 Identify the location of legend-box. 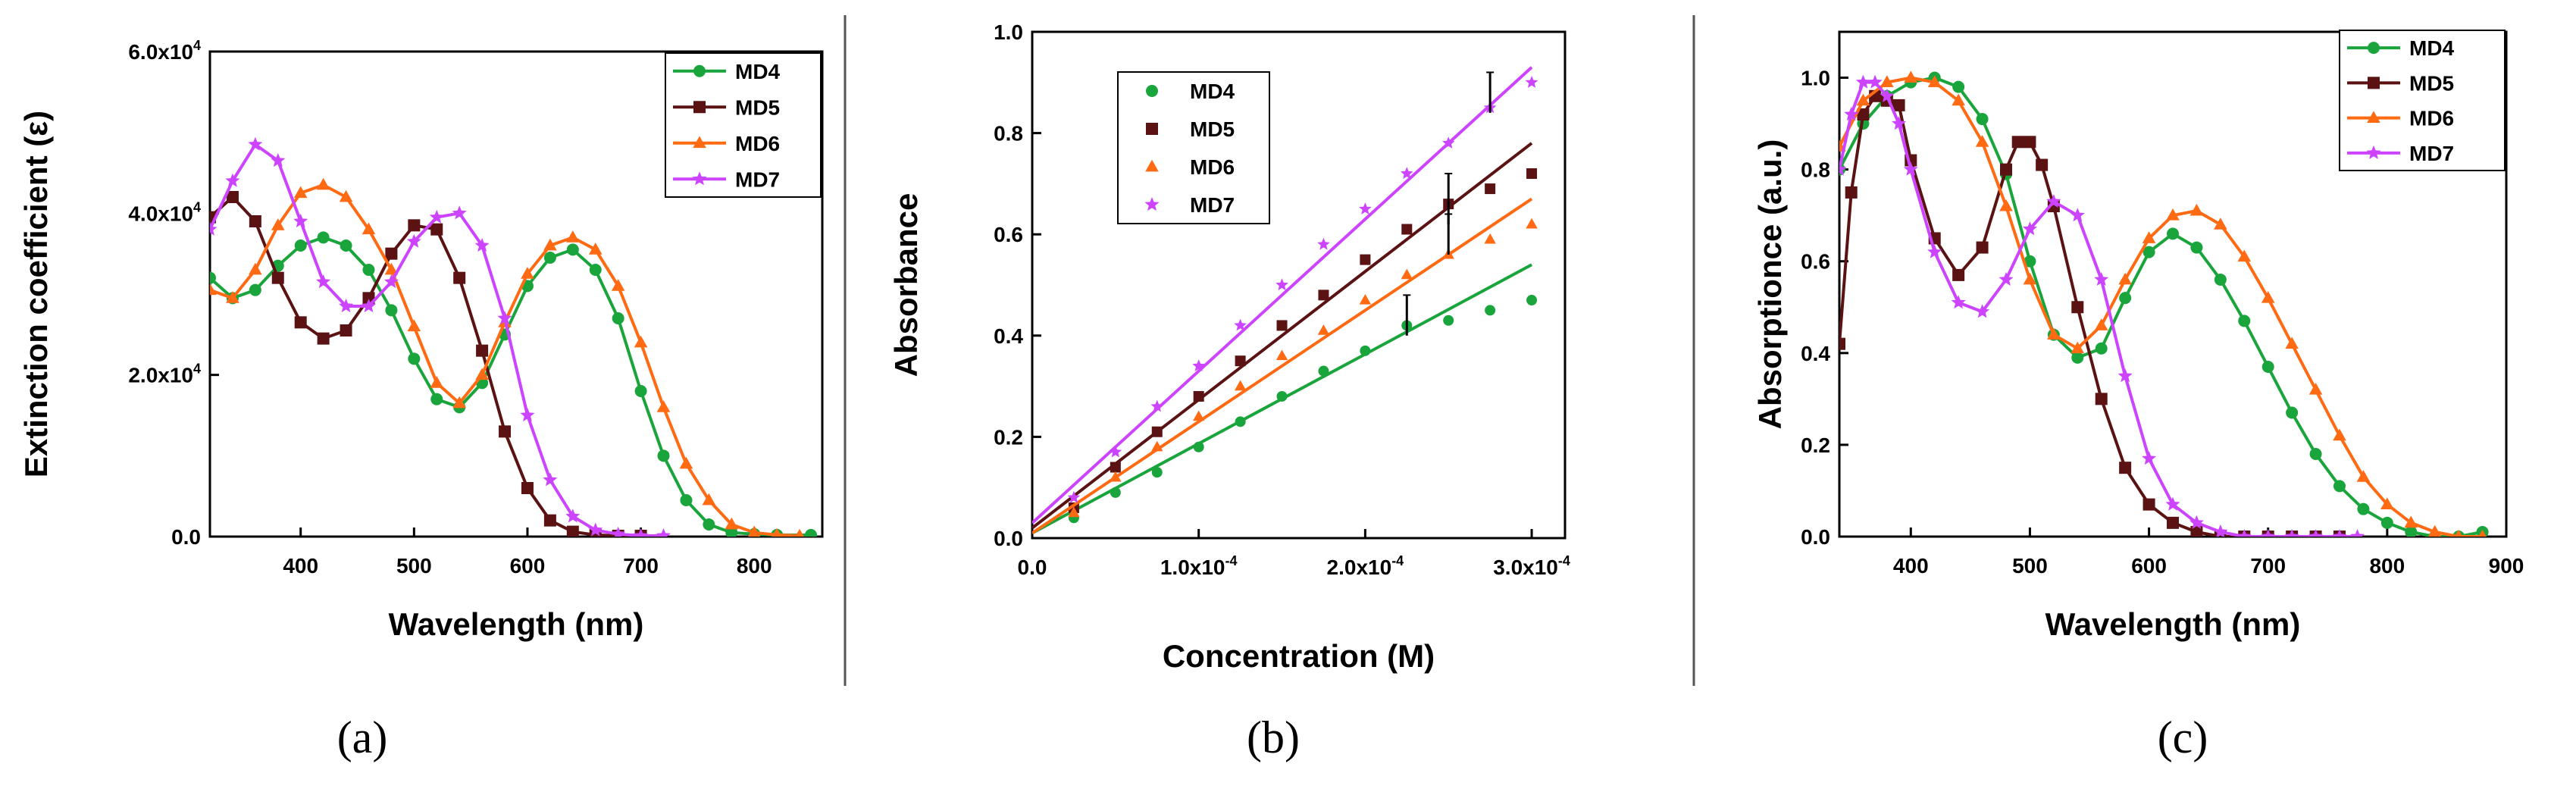
(1193, 147).